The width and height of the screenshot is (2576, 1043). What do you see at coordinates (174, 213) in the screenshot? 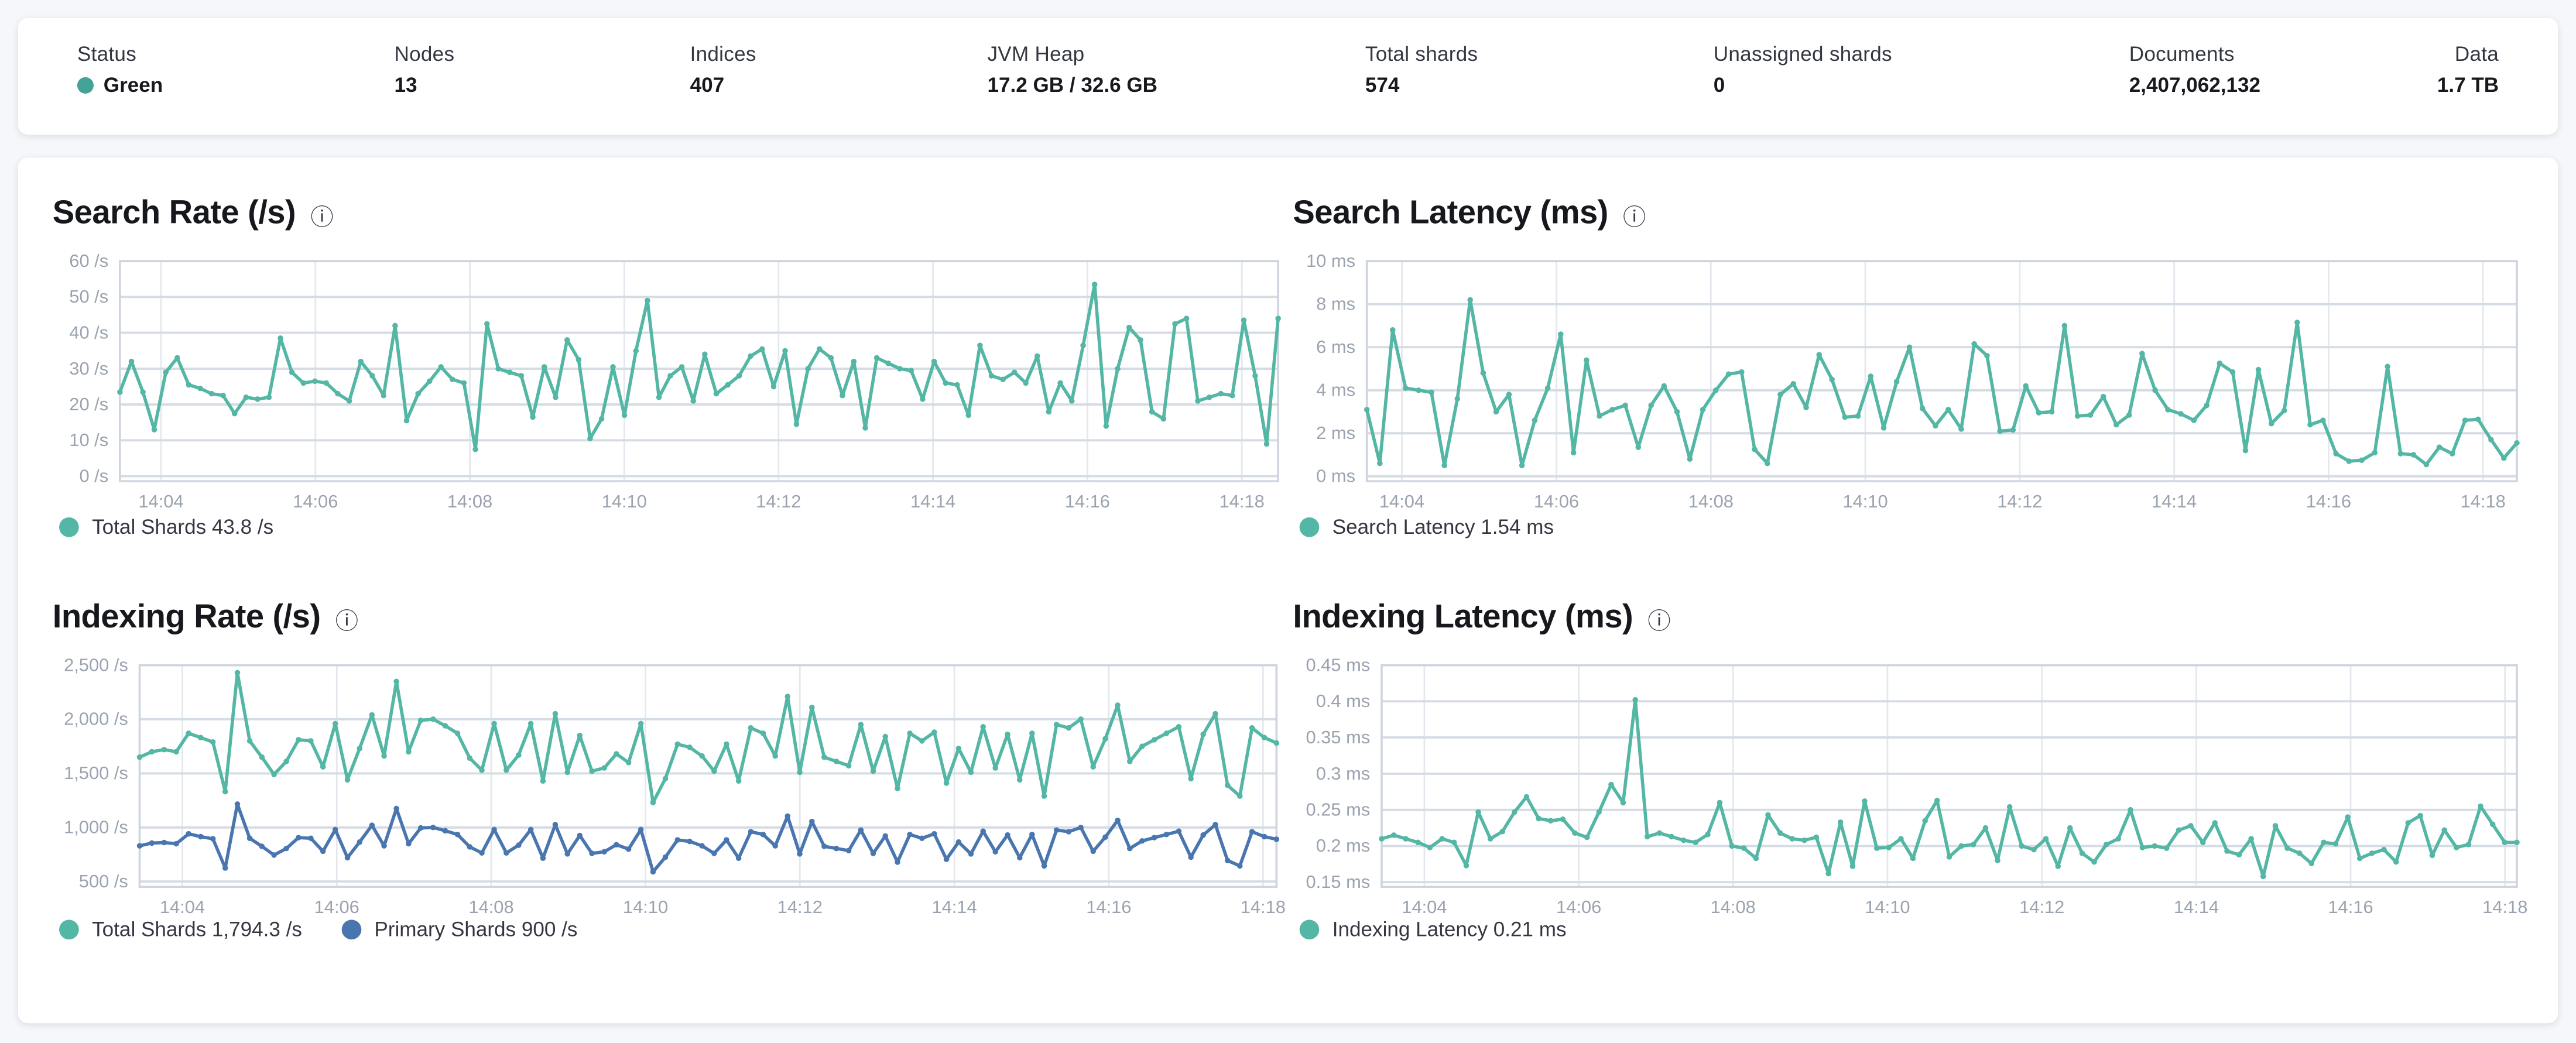
I see `chart-title-text: Search Rate (/s)` at bounding box center [174, 213].